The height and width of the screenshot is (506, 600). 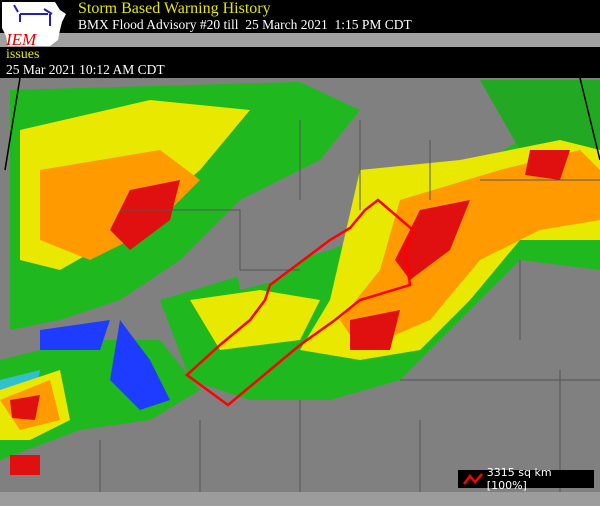 What do you see at coordinates (473, 479) in the screenshot?
I see `red-polygon-line-icon` at bounding box center [473, 479].